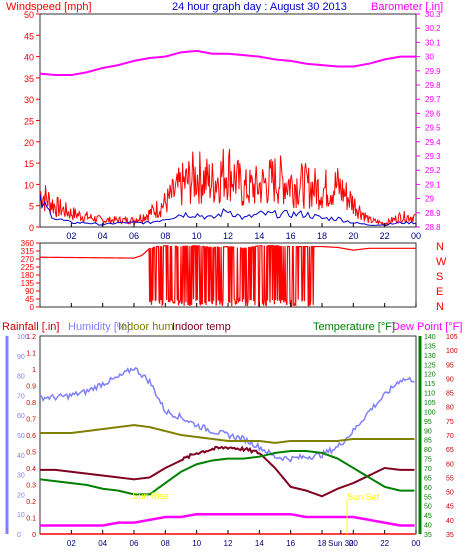 This screenshot has width=469, height=555. What do you see at coordinates (34, 370) in the screenshot?
I see `rain-tick: 1` at bounding box center [34, 370].